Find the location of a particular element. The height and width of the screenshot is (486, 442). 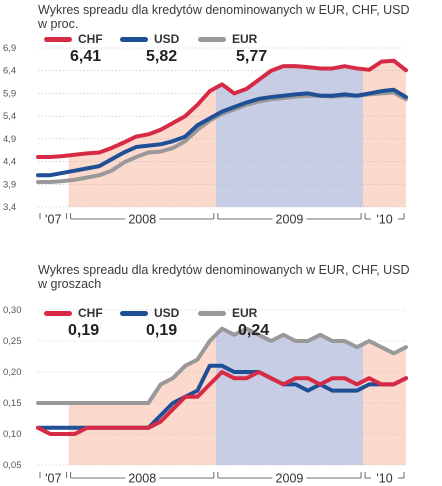

legend-last-value: 5,77 is located at coordinates (252, 56).